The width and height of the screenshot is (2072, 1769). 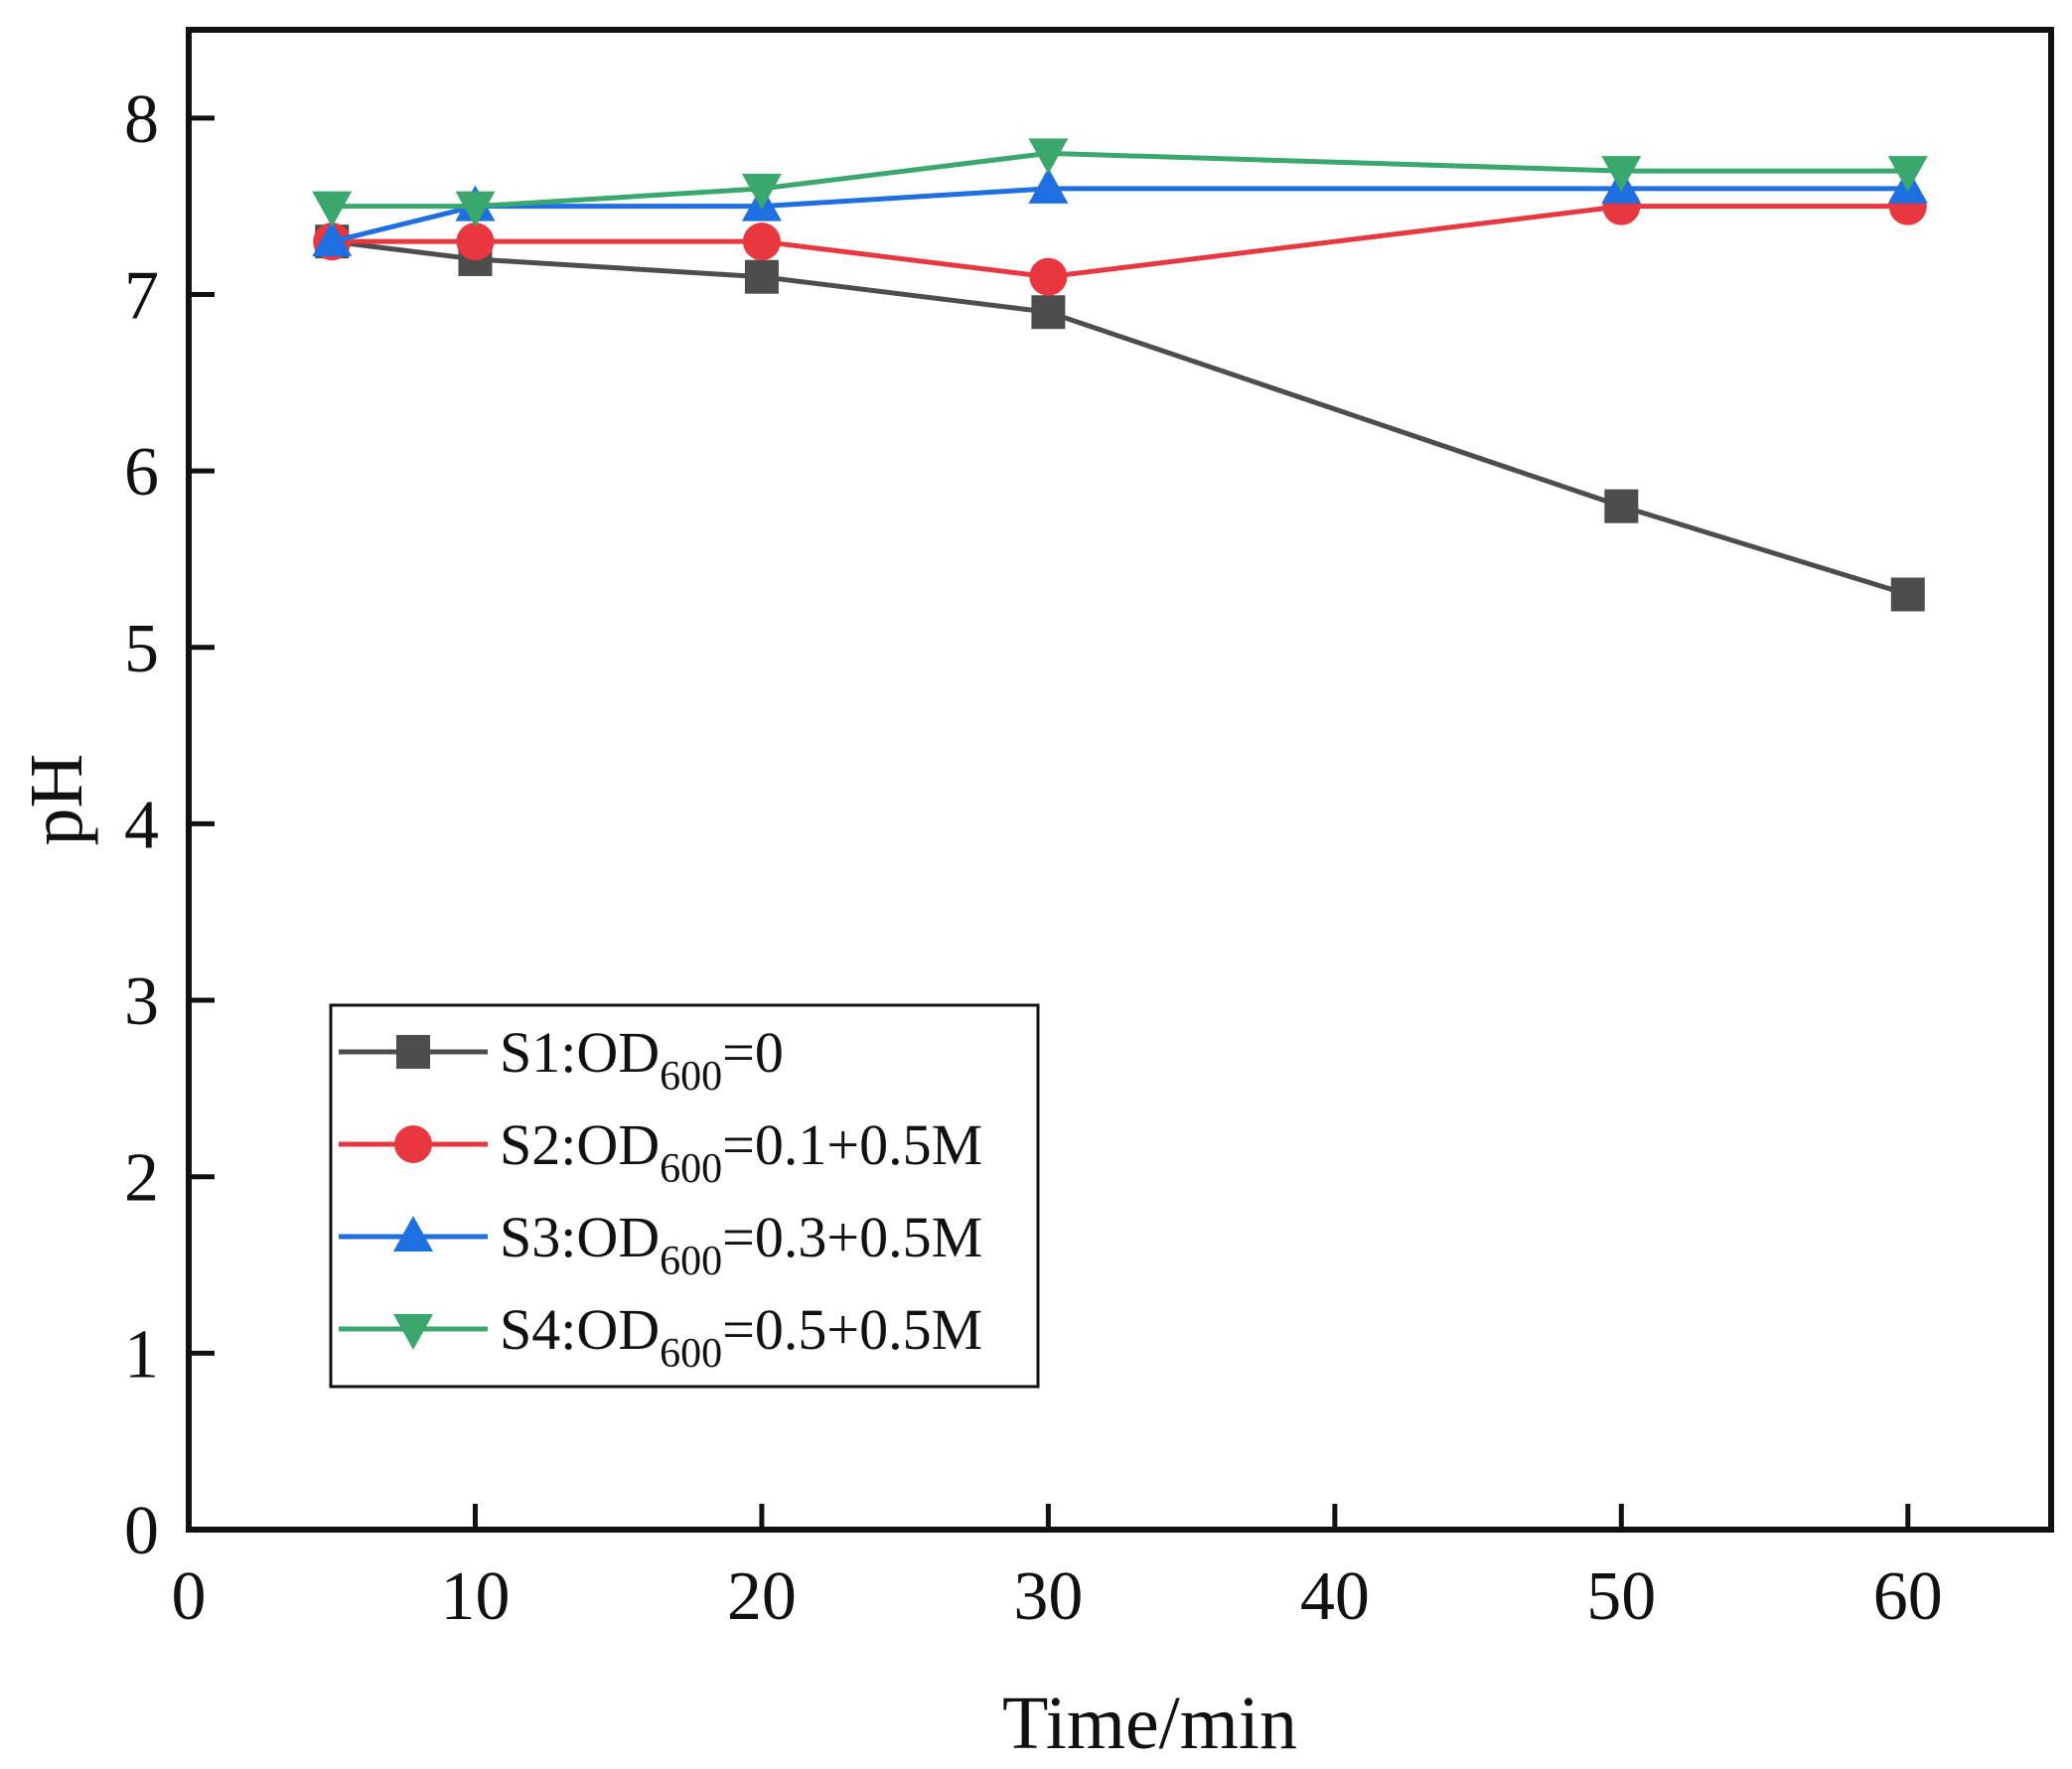 What do you see at coordinates (1908, 1596) in the screenshot?
I see `x-tick-label: 60` at bounding box center [1908, 1596].